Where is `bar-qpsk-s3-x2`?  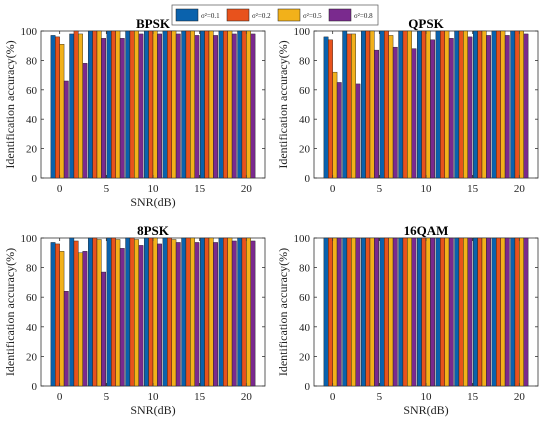 bar-qpsk-s3-x2 is located at coordinates (358, 131).